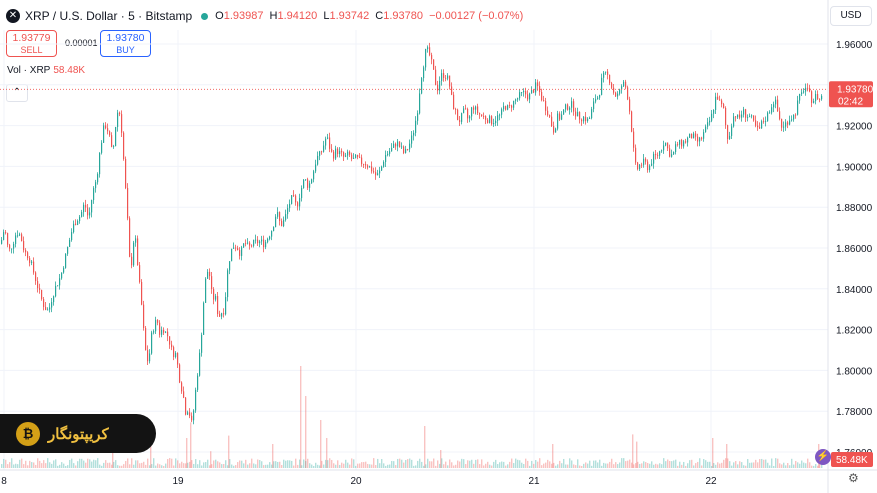  What do you see at coordinates (28, 434) in the screenshot?
I see `watermark-coin-icon: ₿` at bounding box center [28, 434].